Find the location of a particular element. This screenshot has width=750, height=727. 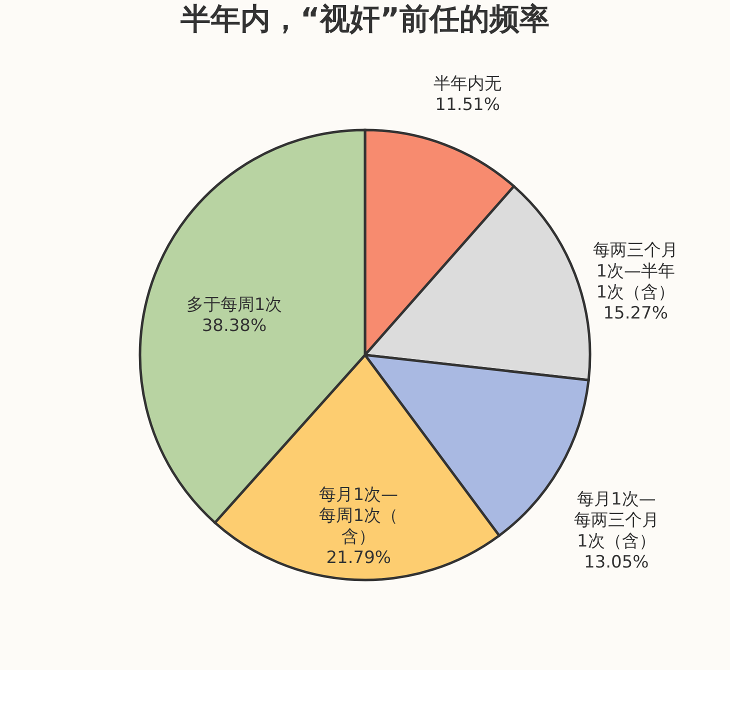

data-label: 13.05% is located at coordinates (616, 562).